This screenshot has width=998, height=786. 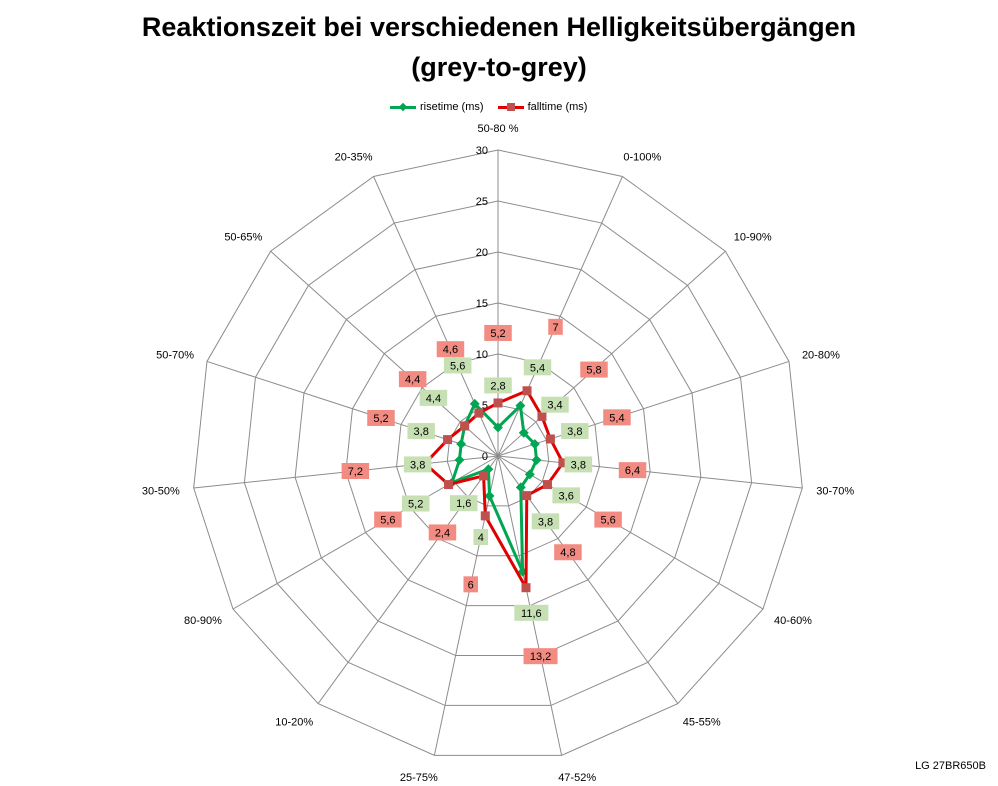 What do you see at coordinates (485, 457) in the screenshot?
I see `tick-label: 0` at bounding box center [485, 457].